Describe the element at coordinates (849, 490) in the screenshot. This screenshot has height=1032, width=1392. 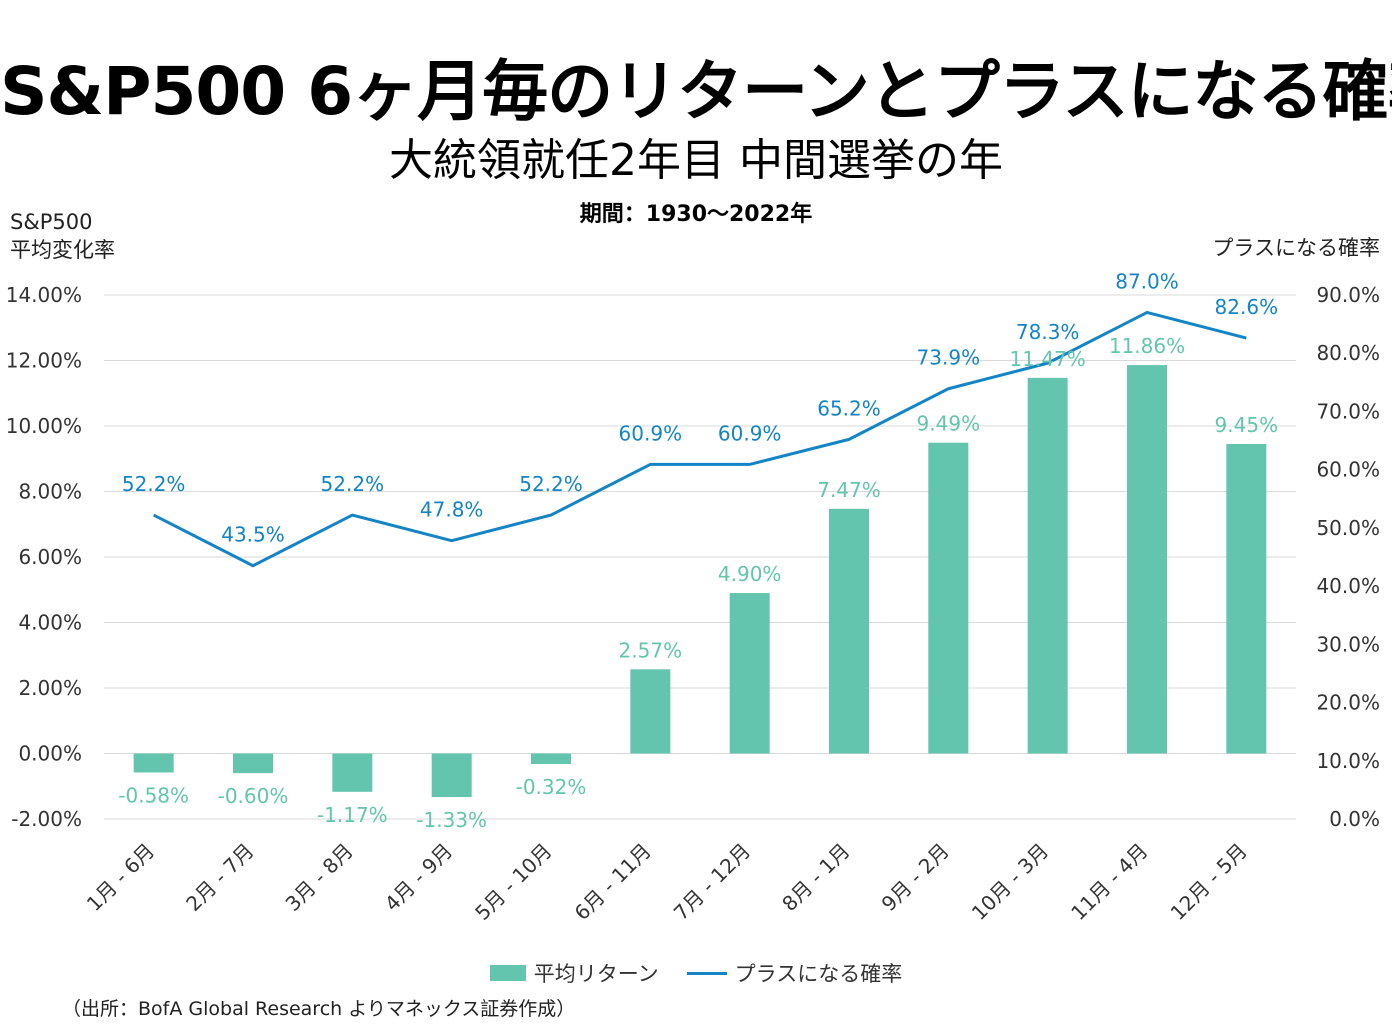
I see `bar-data-label: 7.47%` at that location.